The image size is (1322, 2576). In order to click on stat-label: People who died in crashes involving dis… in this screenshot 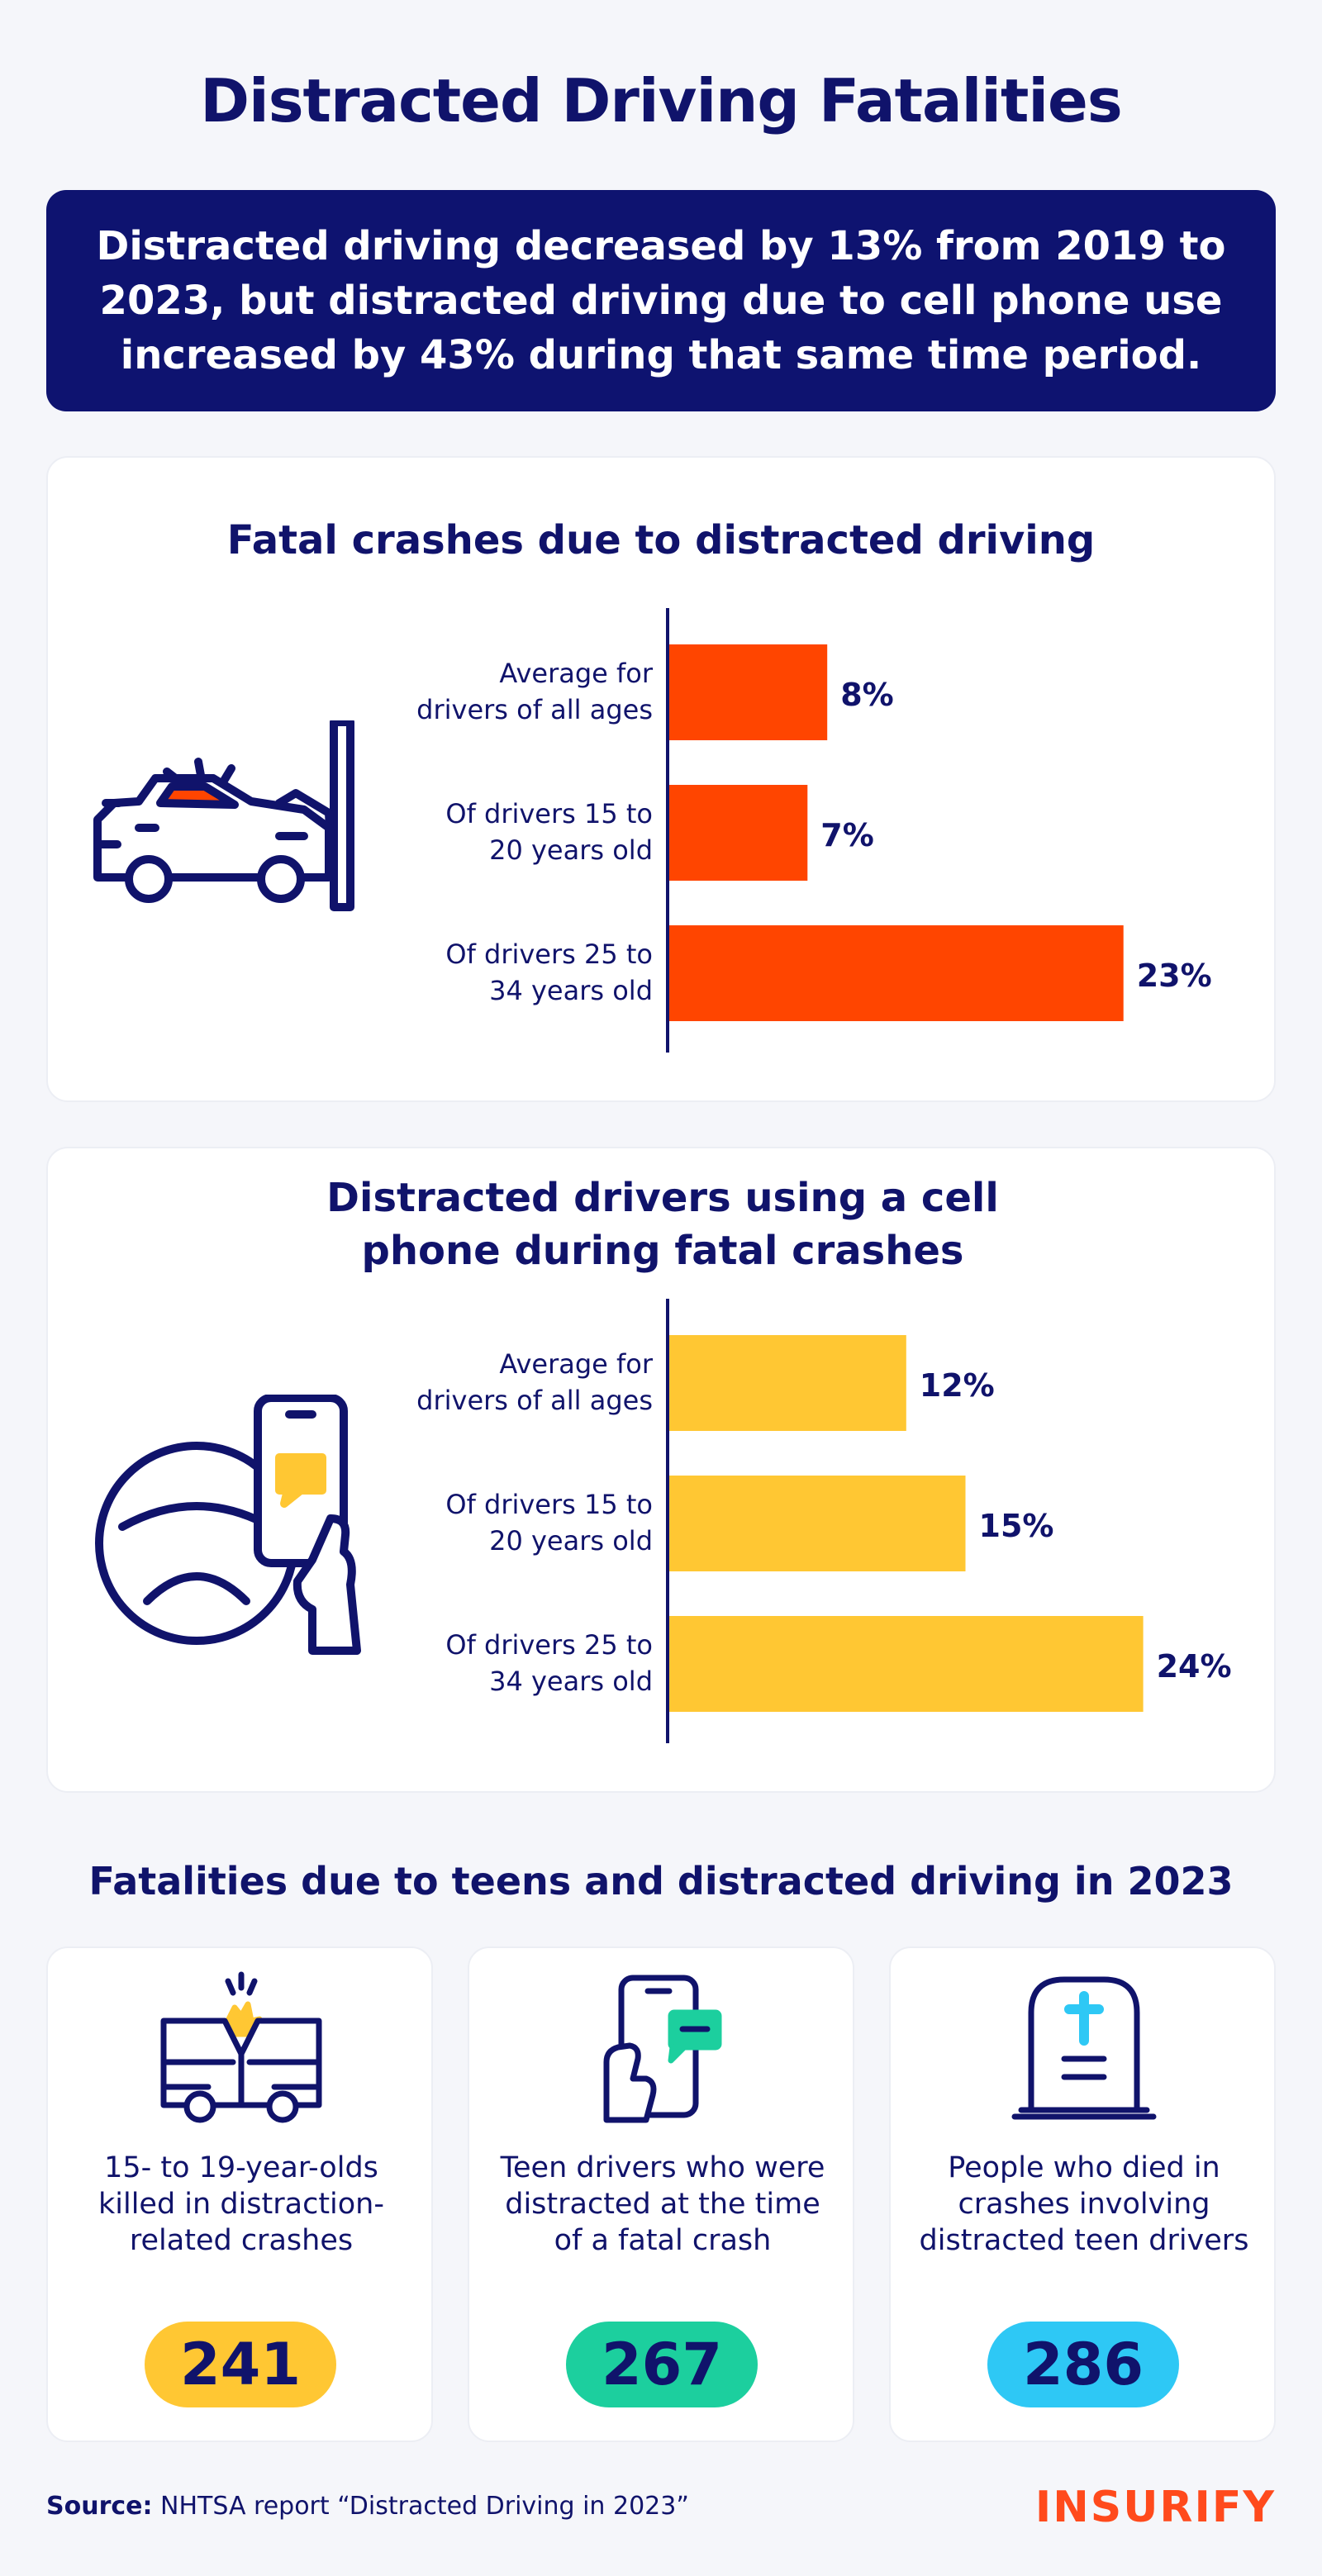, I will do `click(1084, 2204)`.